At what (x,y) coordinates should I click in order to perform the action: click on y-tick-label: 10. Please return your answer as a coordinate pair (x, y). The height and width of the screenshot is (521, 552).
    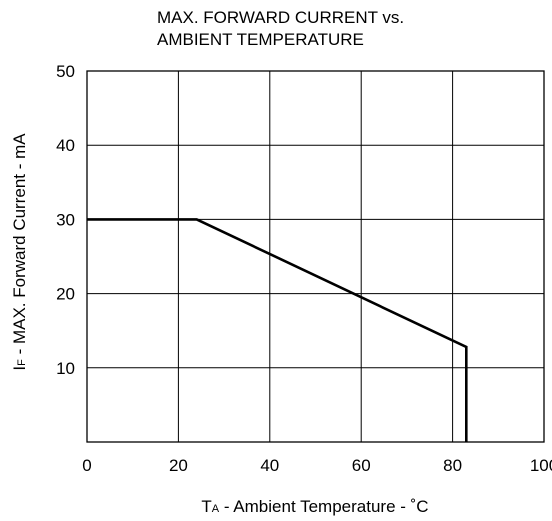
    Looking at the image, I should click on (65, 368).